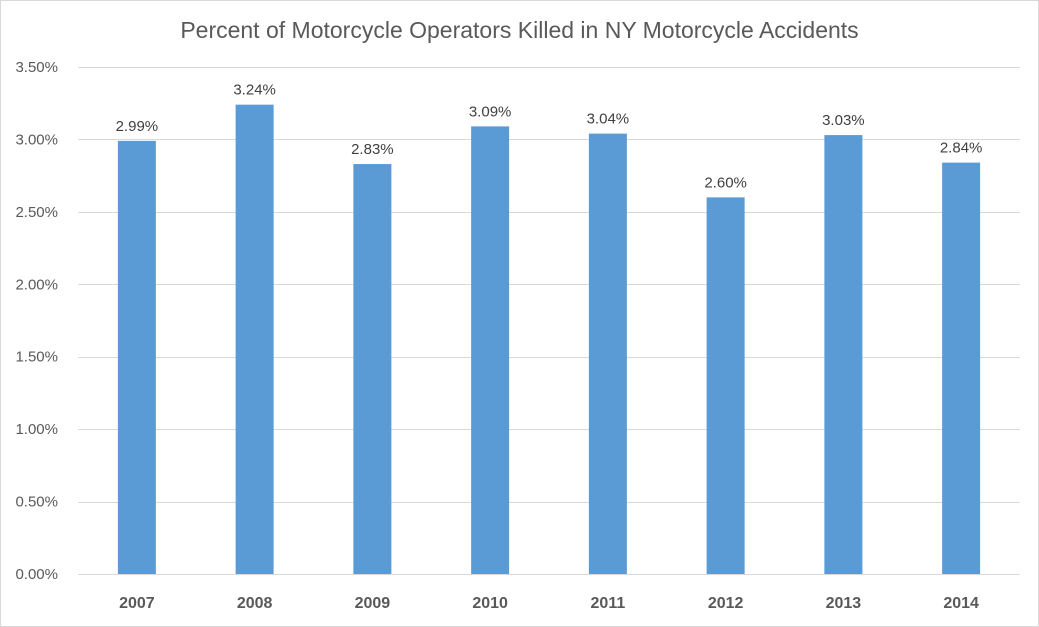  I want to click on x-category-label: 2009, so click(373, 603).